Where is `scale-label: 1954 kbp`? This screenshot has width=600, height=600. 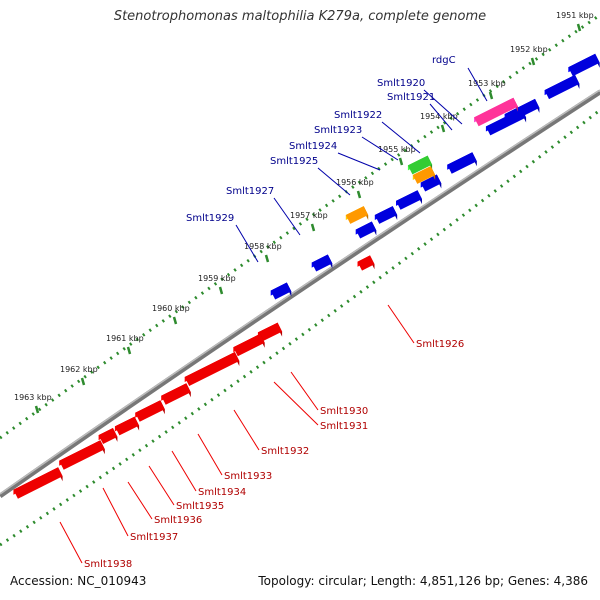
scale-label: 1954 kbp is located at coordinates (439, 116).